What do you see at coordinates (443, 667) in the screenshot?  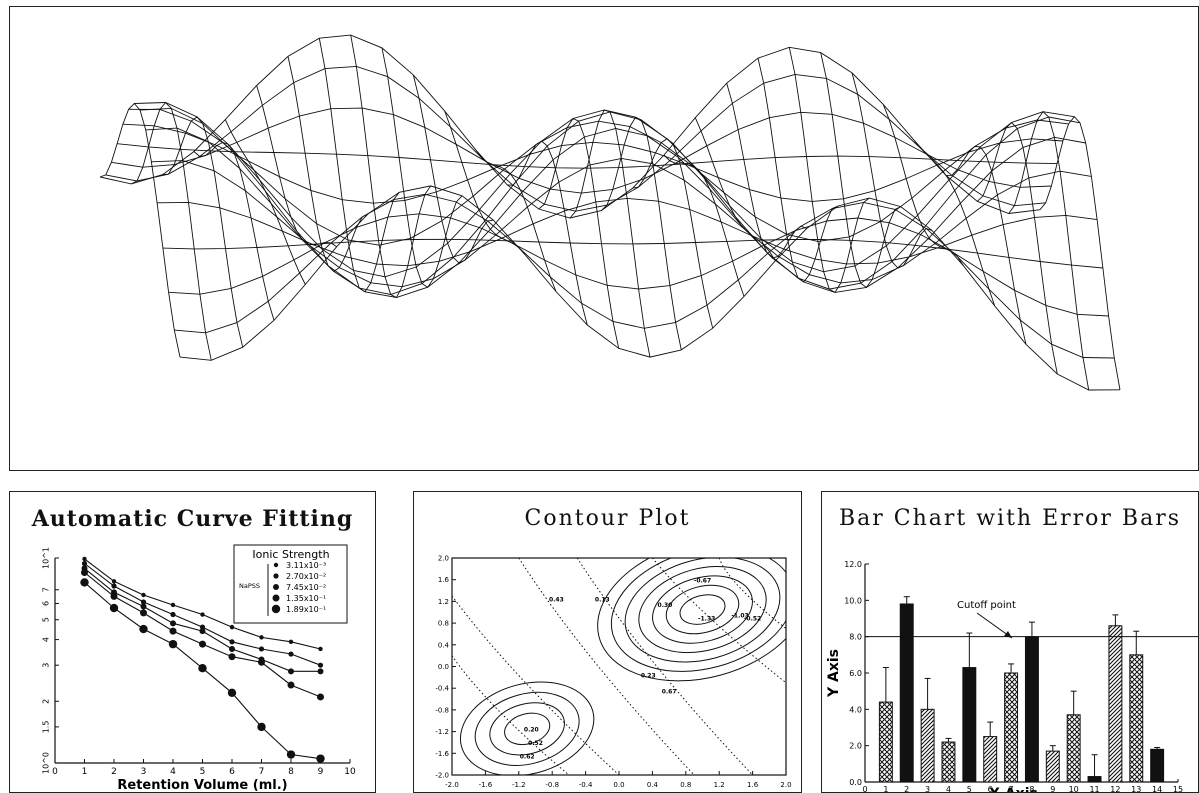 I see `y-tick-label: 0.0` at bounding box center [443, 667].